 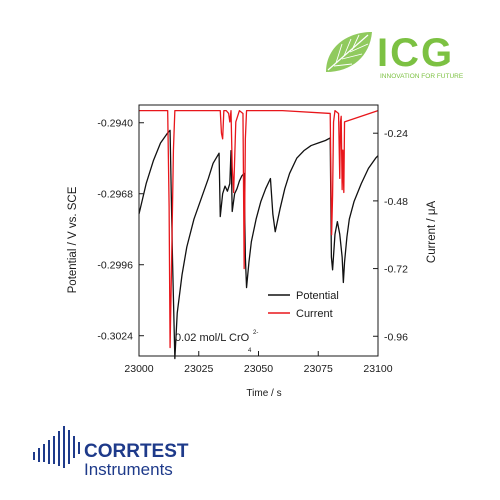 What do you see at coordinates (349, 52) in the screenshot?
I see `leaf-icon` at bounding box center [349, 52].